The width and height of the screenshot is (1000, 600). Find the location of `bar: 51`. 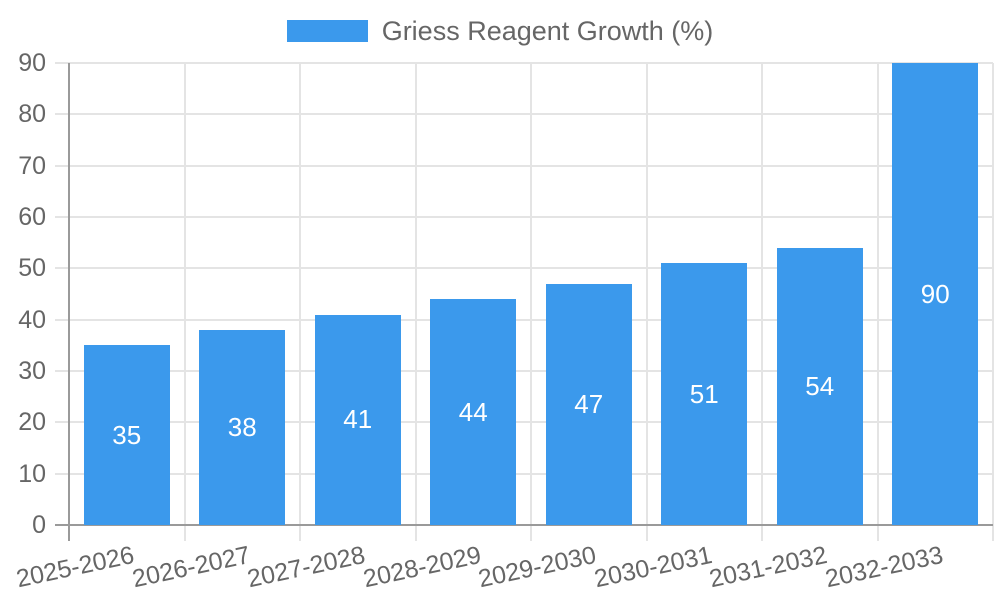

bar: 51 is located at coordinates (704, 394).